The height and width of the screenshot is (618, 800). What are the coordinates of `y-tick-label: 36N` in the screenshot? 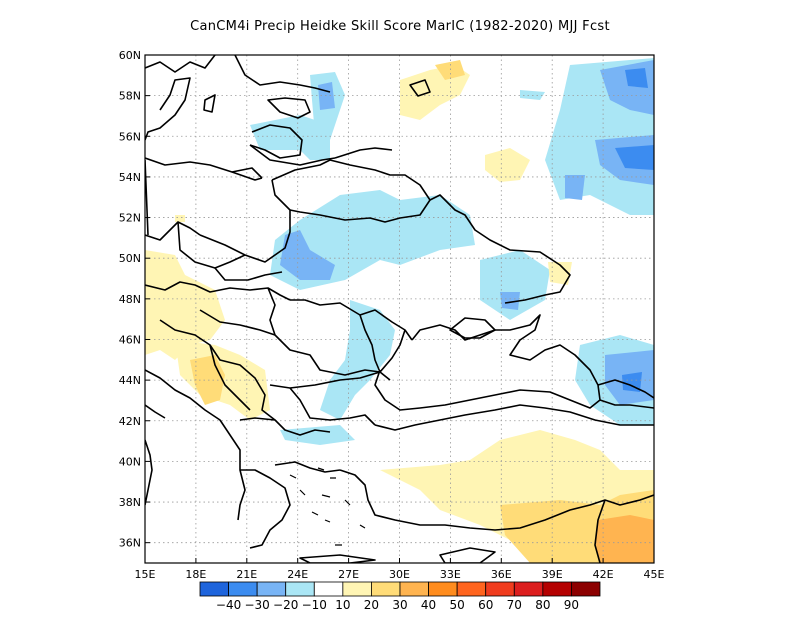 It's located at (130, 543).